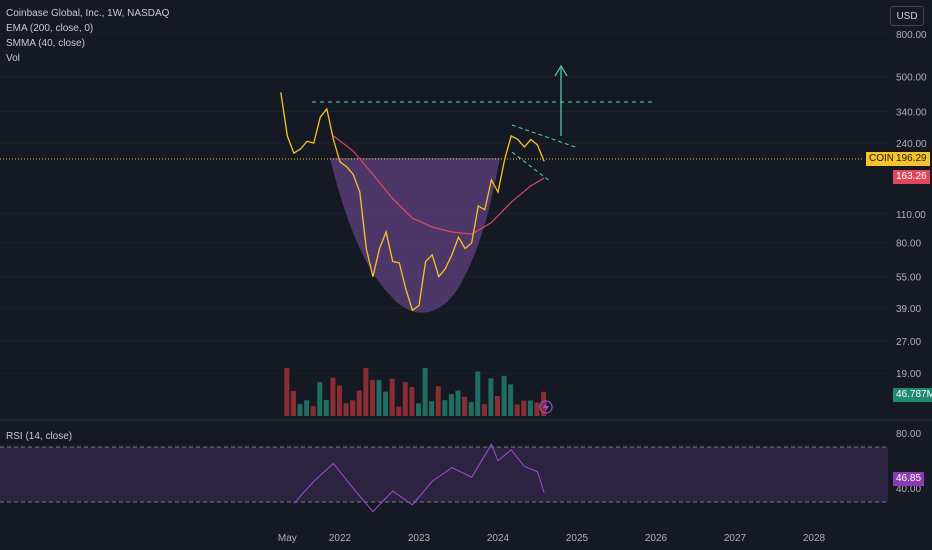 This screenshot has height=550, width=932. What do you see at coordinates (561, 100) in the screenshot?
I see `target-arrow-icon` at bounding box center [561, 100].